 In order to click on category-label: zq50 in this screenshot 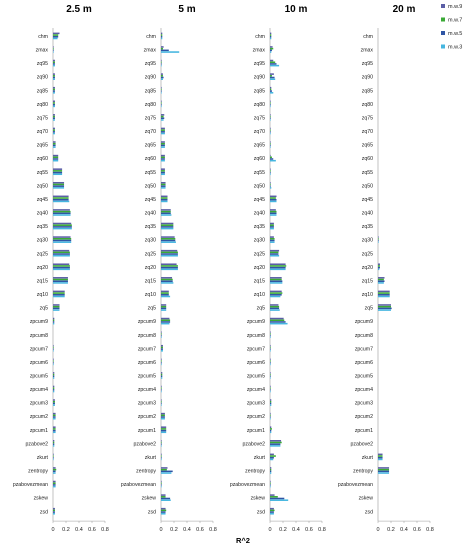, I will do `click(42, 186)`.